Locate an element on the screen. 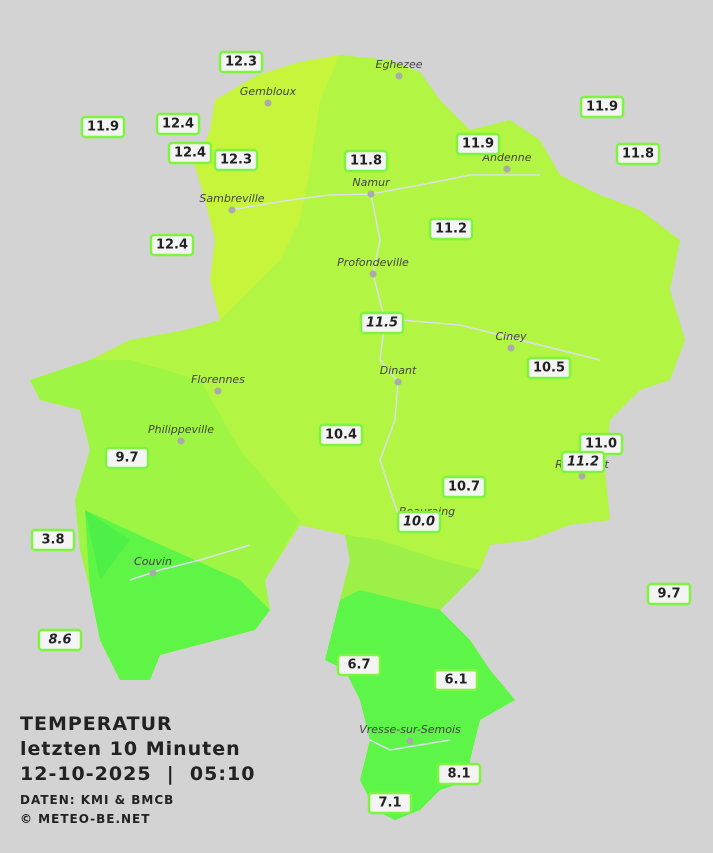  station-value: 10.0 is located at coordinates (419, 522).